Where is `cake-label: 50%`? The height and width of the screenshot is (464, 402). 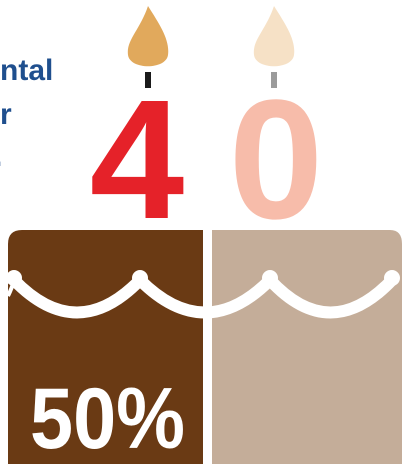 cake-label: 50% is located at coordinates (107, 417).